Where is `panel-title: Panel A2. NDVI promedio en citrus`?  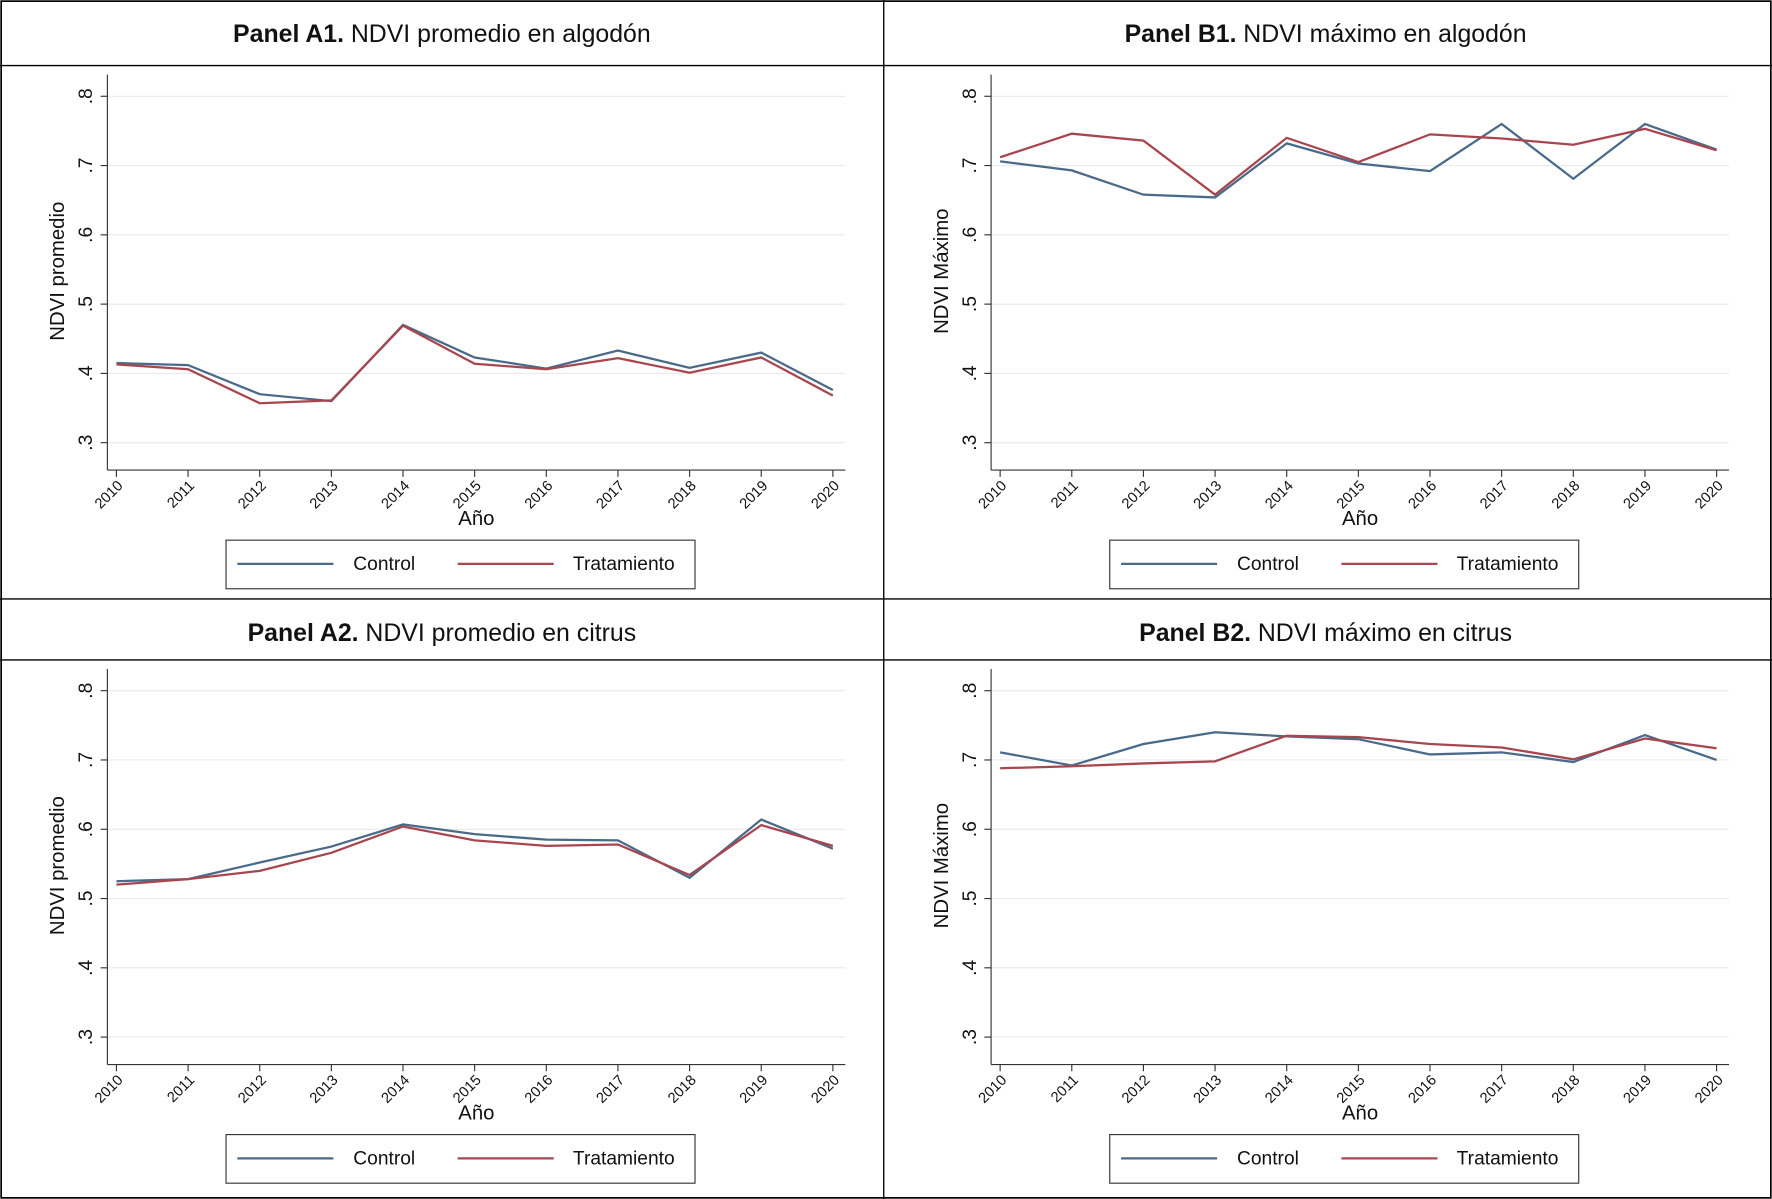 panel-title: Panel A2. NDVI promedio en citrus is located at coordinates (442, 633).